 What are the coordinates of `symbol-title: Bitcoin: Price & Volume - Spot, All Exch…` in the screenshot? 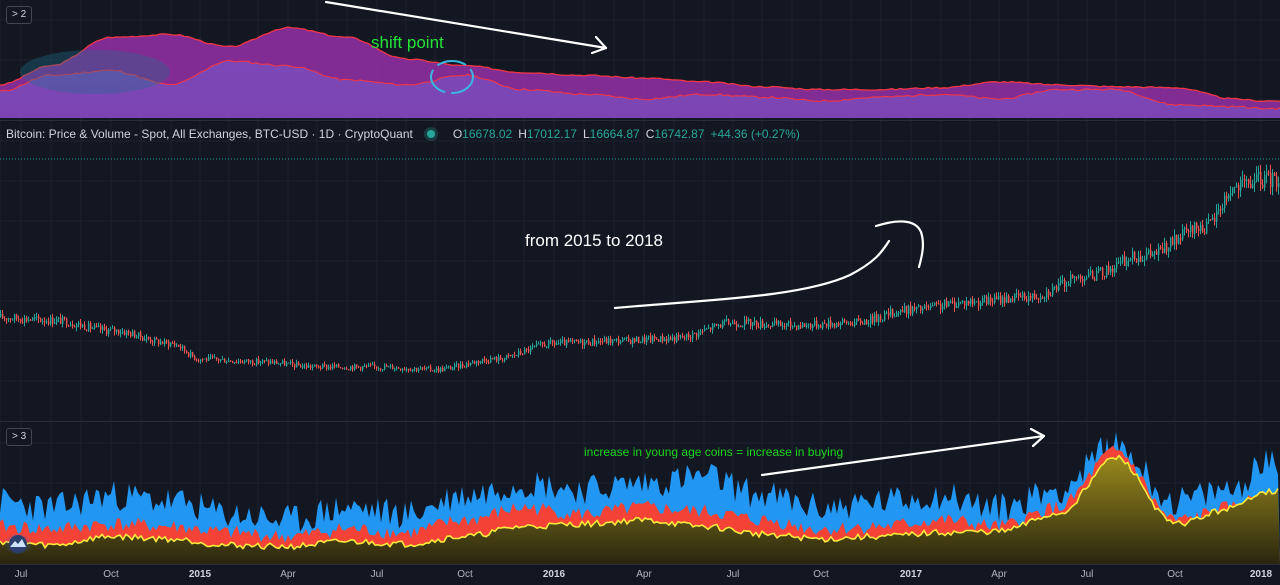 It's located at (209, 134).